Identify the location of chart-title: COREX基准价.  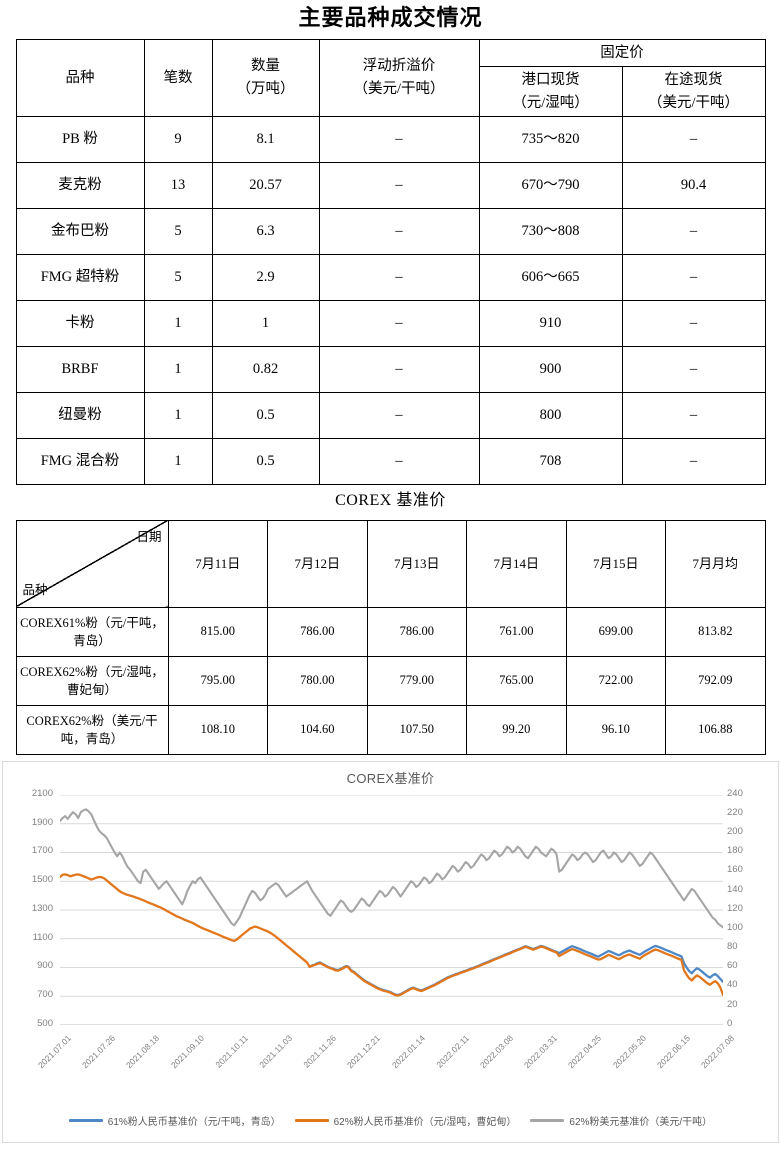
(390, 778).